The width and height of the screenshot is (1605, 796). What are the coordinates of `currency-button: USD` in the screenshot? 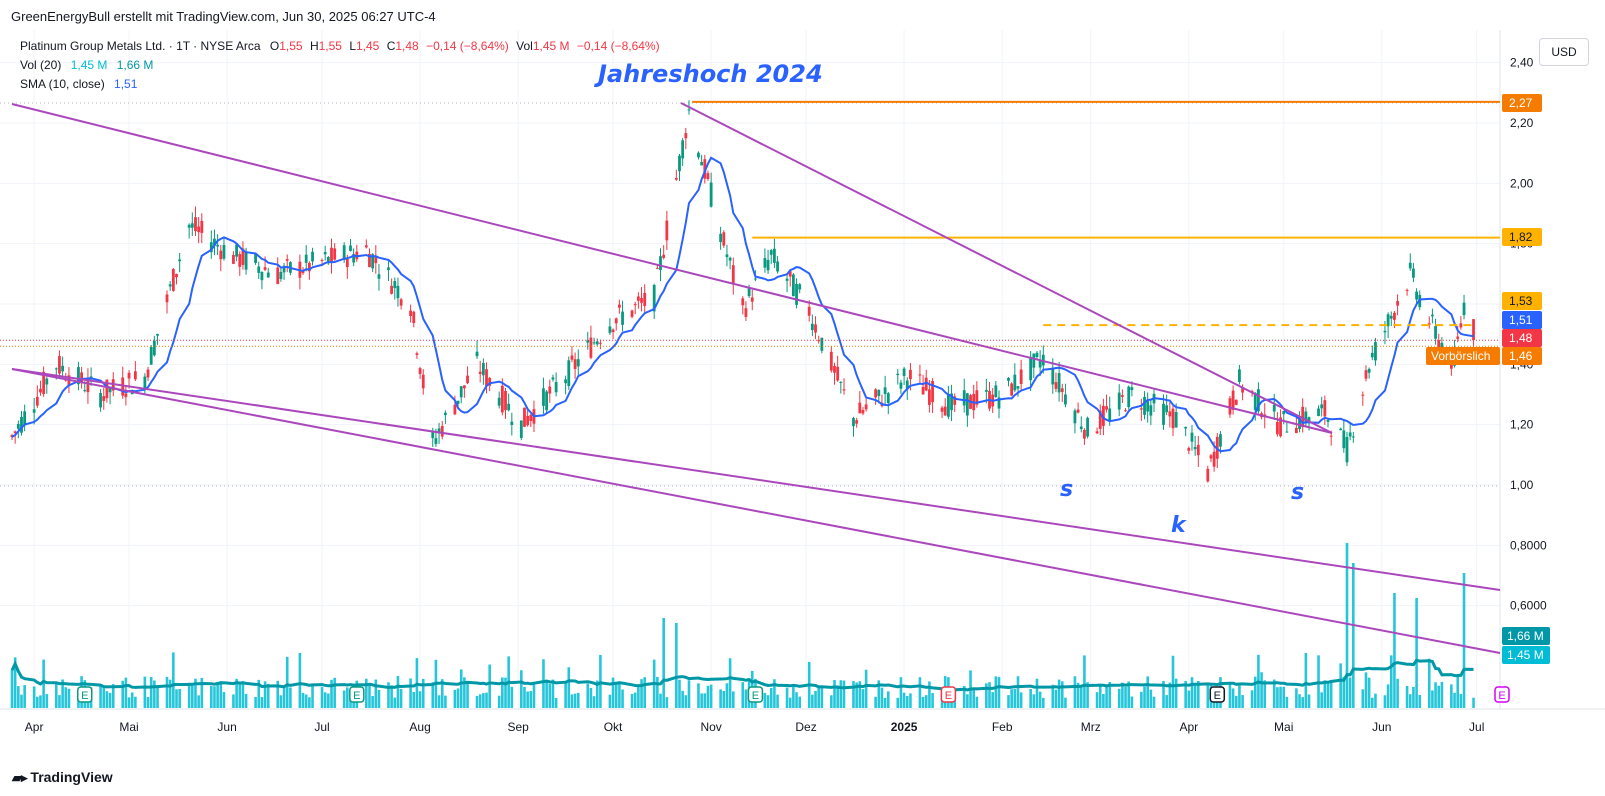 It's located at (1564, 52).